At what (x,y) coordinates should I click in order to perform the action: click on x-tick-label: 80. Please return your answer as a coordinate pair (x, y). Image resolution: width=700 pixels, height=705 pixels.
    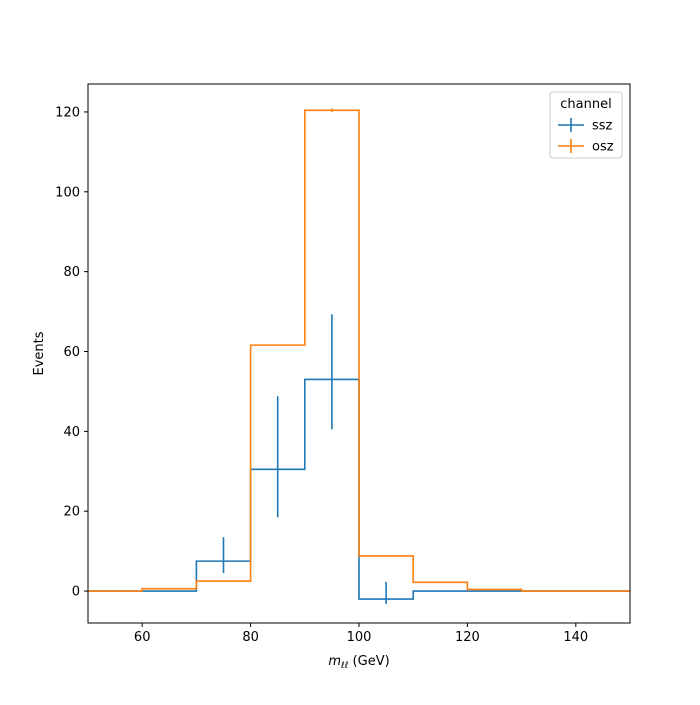
    Looking at the image, I should click on (250, 637).